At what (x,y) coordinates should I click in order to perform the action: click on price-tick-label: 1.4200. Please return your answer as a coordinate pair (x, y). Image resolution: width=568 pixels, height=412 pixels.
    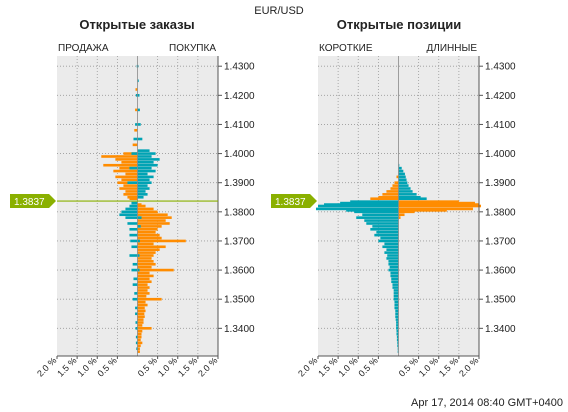
    Looking at the image, I should click on (239, 96).